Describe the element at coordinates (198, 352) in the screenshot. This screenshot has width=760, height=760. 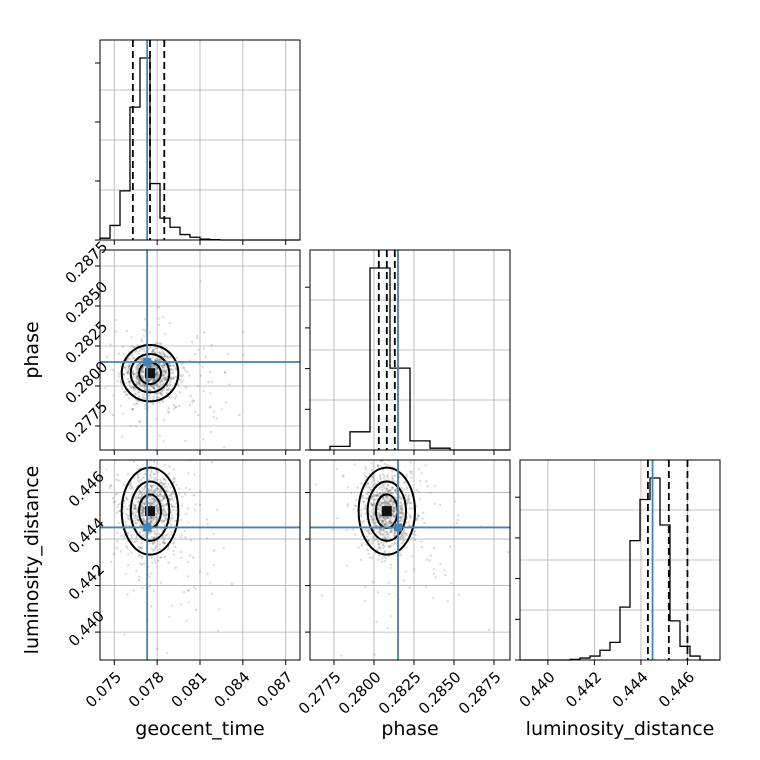
I see `scatter-panel-geocent_time-phase` at that location.